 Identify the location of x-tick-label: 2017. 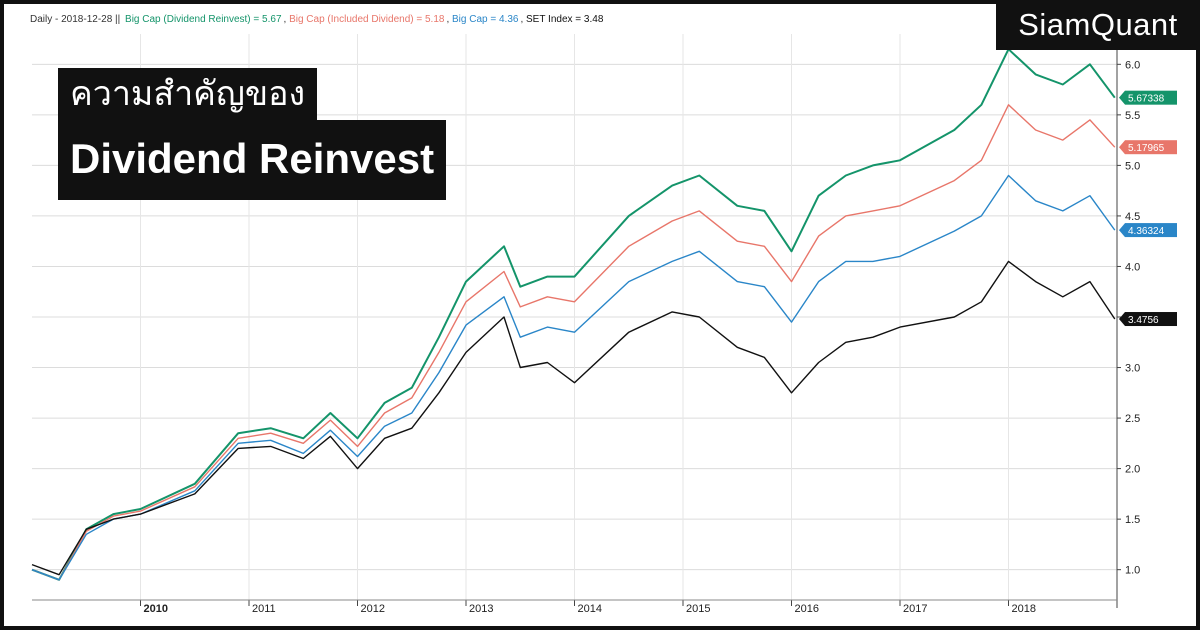
(915, 609).